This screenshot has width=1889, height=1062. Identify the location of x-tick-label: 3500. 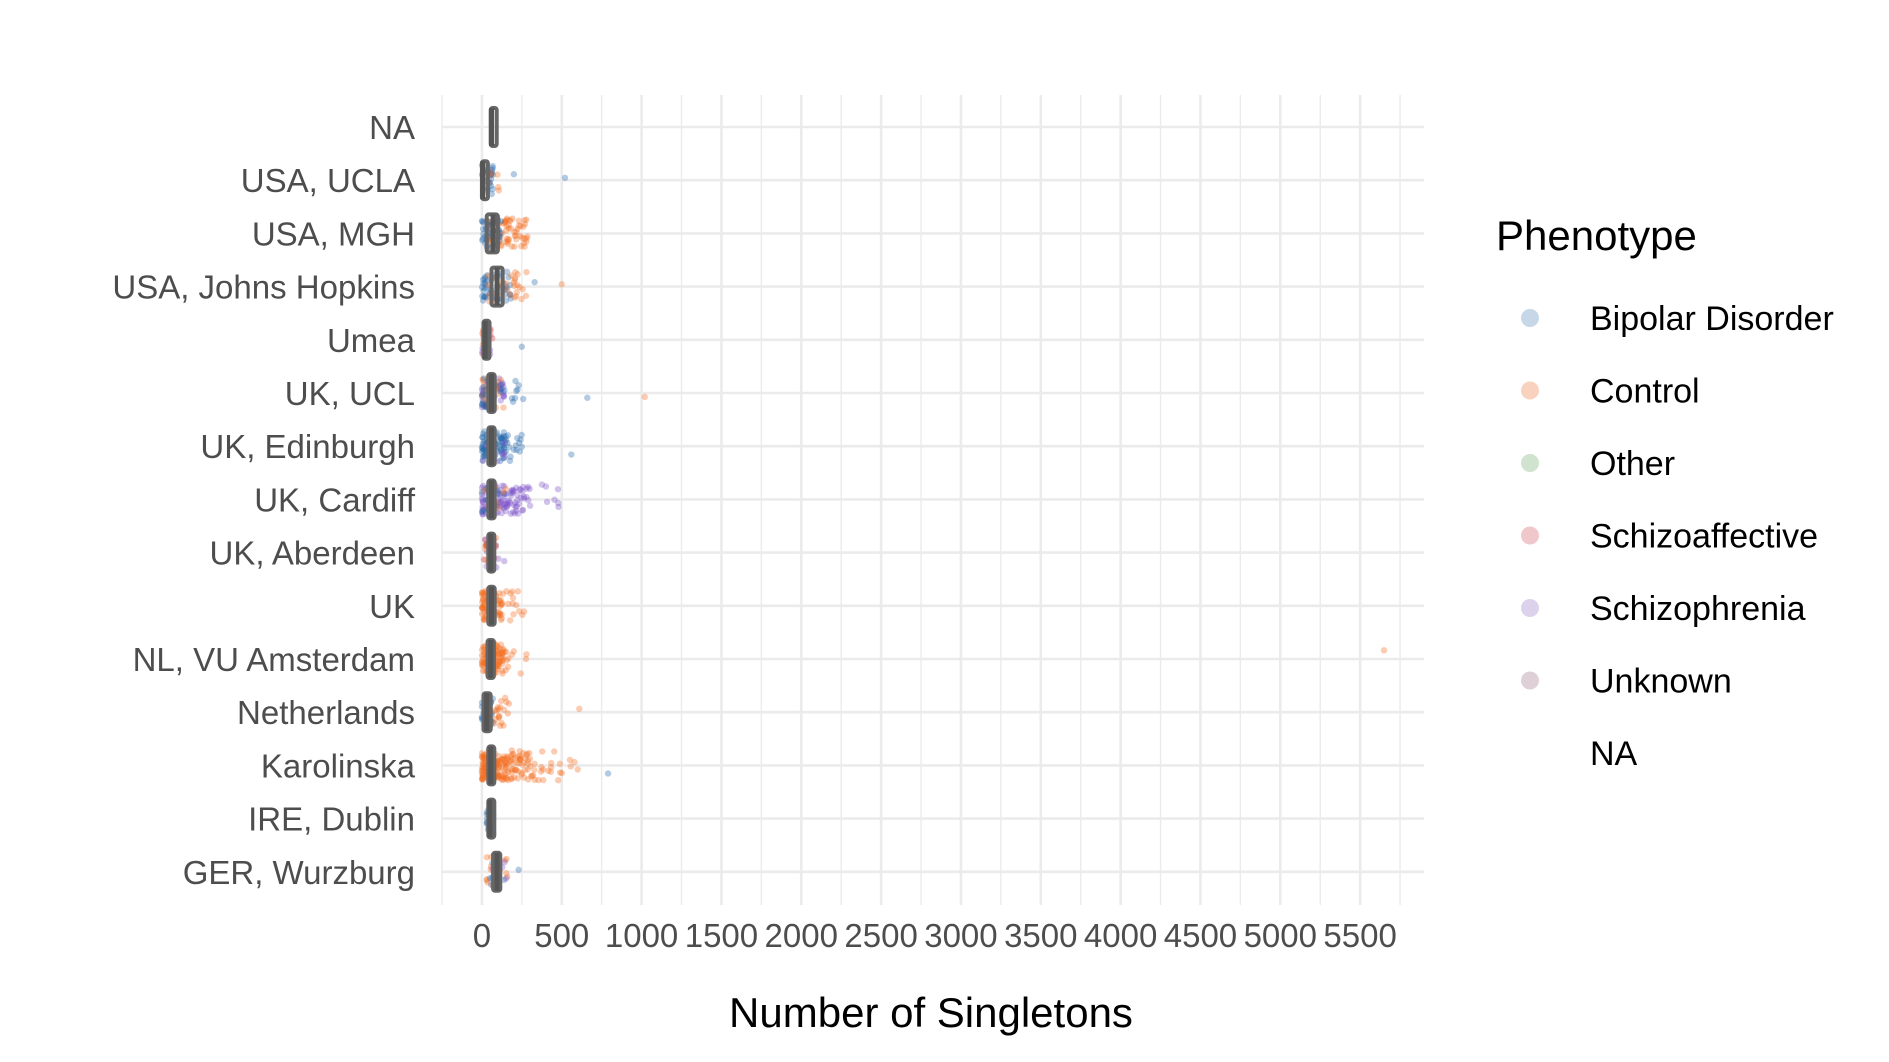
(1040, 935).